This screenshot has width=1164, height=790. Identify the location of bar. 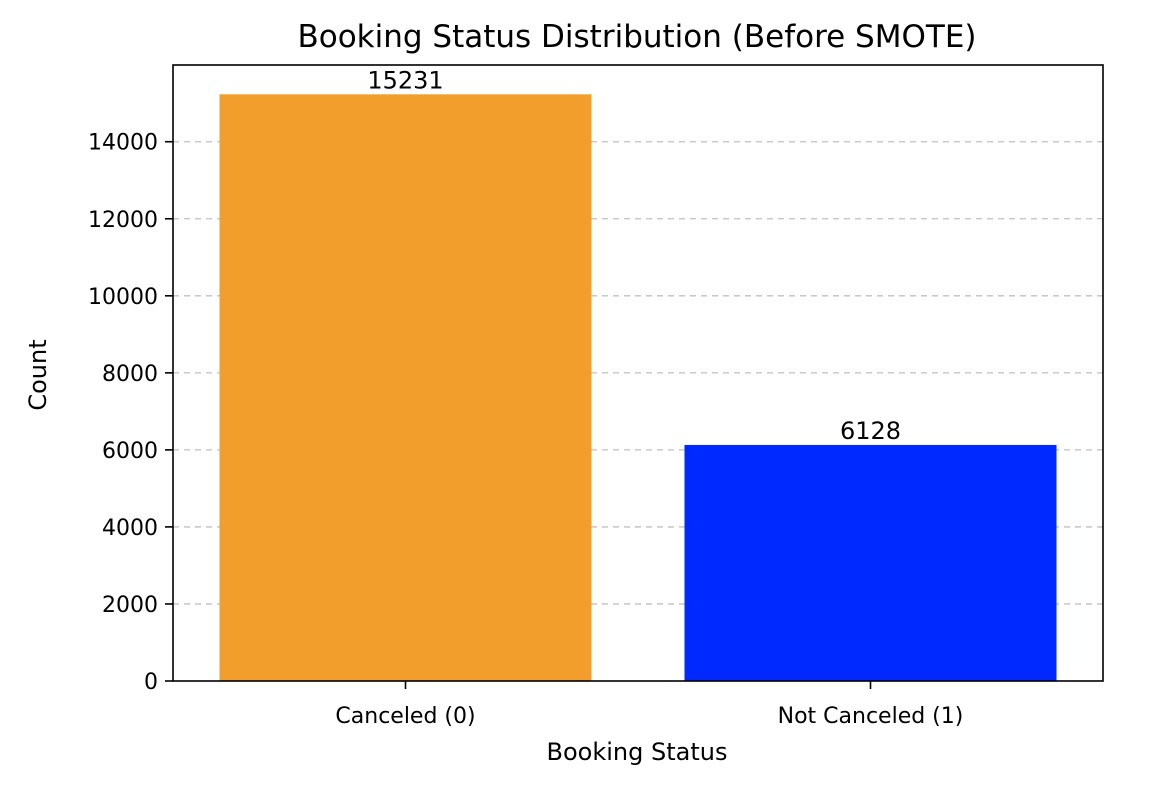
(870, 562).